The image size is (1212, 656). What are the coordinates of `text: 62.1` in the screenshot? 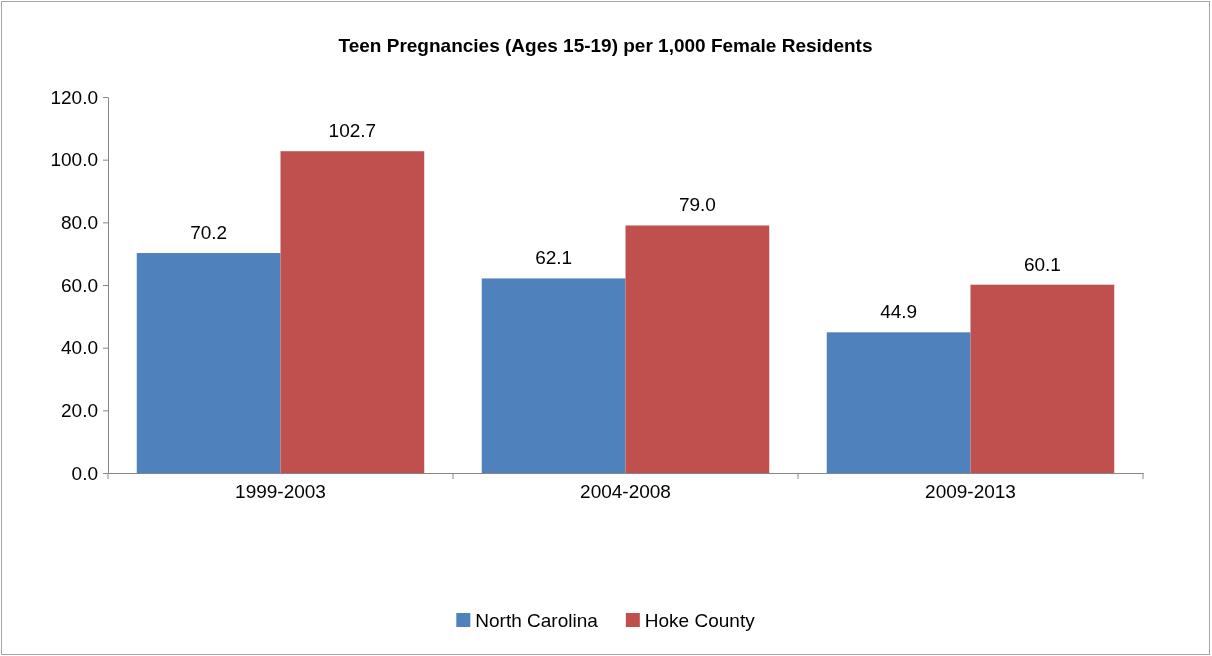 It's located at (554, 258).